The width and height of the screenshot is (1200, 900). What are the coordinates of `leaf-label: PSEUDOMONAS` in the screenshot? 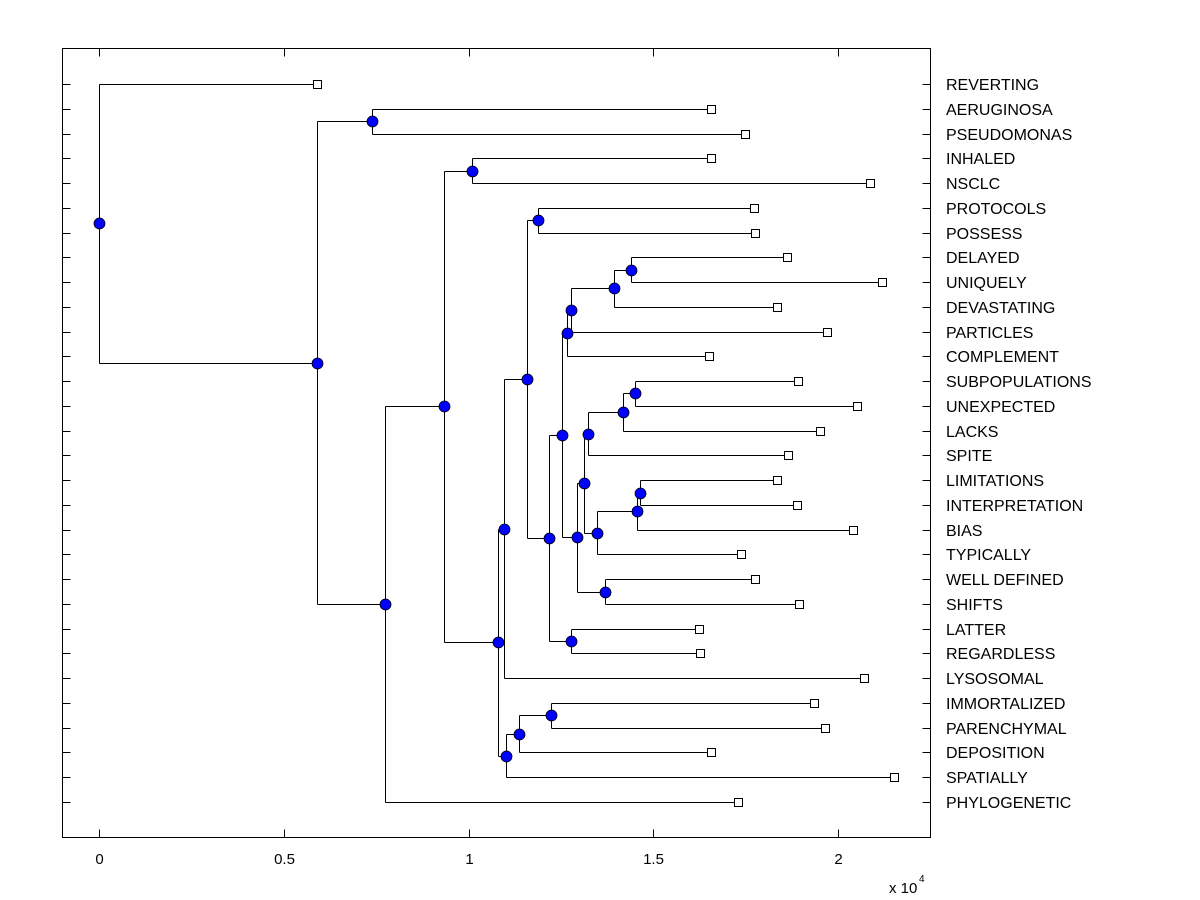 It's located at (1009, 135).